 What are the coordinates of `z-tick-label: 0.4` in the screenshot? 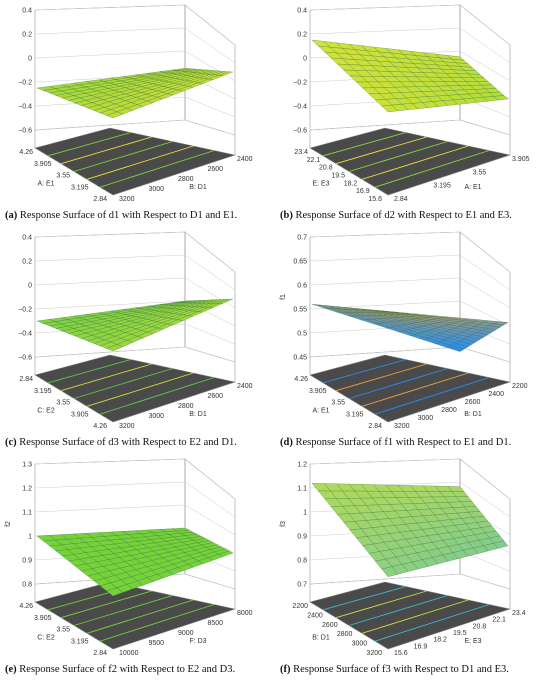 It's located at (302, 11).